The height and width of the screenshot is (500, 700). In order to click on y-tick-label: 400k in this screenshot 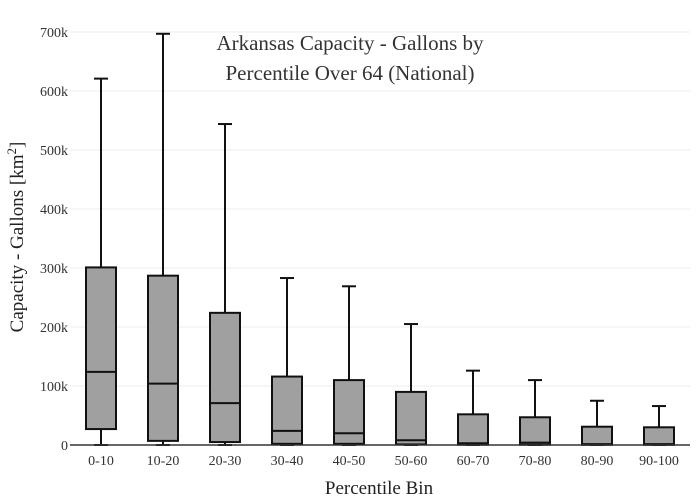, I will do `click(54, 210)`.